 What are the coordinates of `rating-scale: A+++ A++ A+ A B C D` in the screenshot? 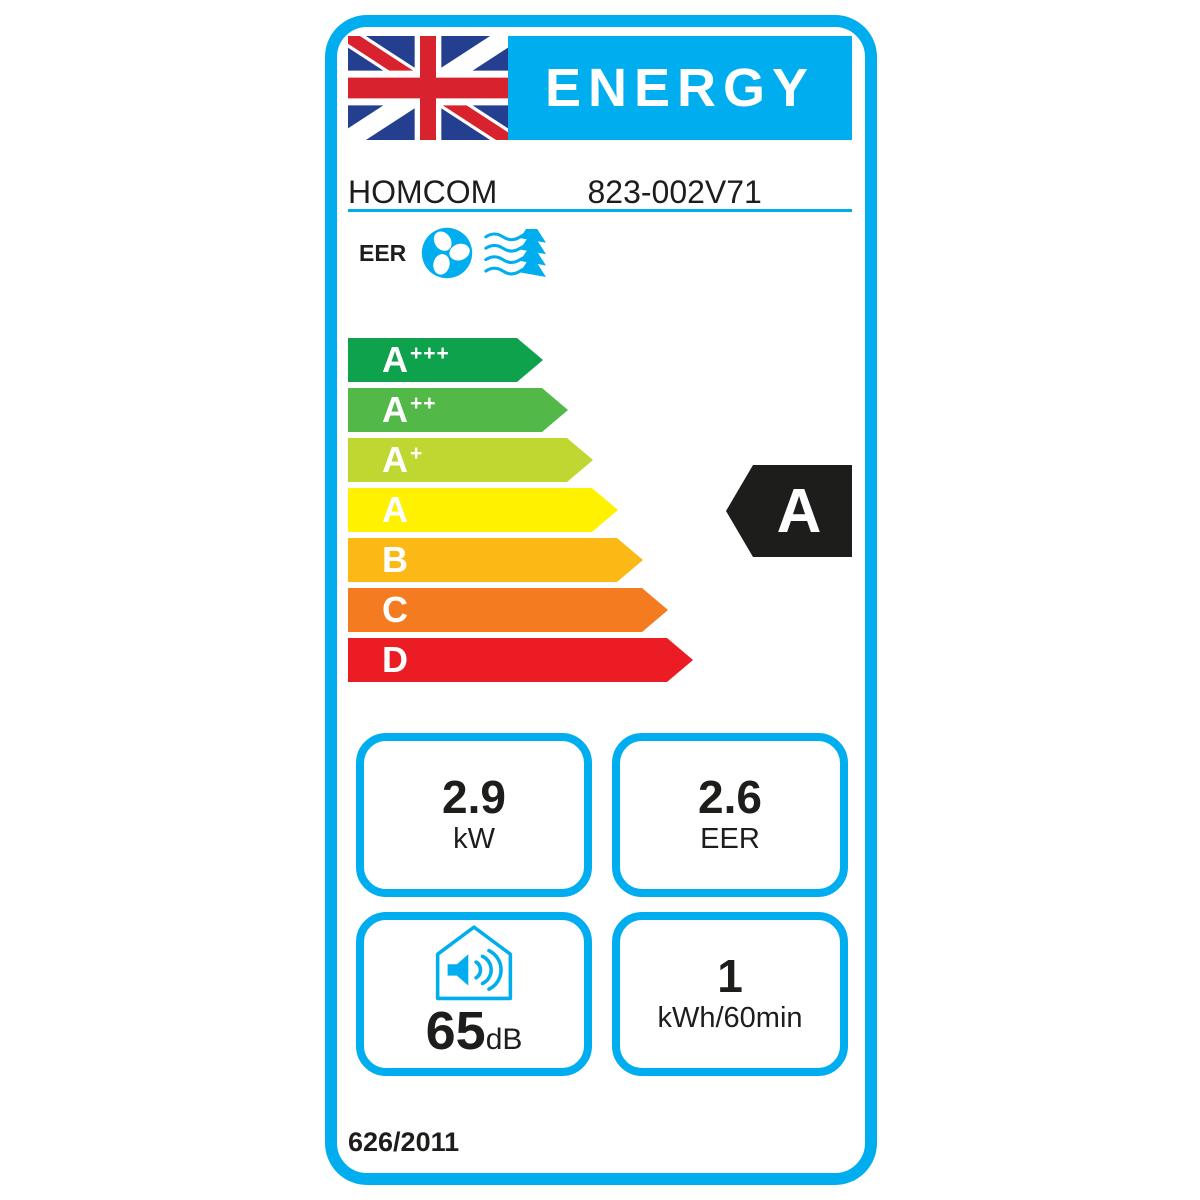 It's located at (520, 513).